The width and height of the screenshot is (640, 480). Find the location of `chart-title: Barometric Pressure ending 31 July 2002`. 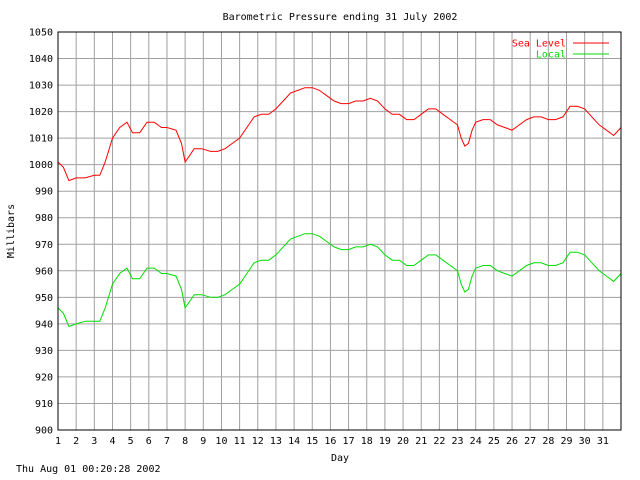

chart-title: Barometric Pressure ending 31 July 2002 is located at coordinates (340, 17).